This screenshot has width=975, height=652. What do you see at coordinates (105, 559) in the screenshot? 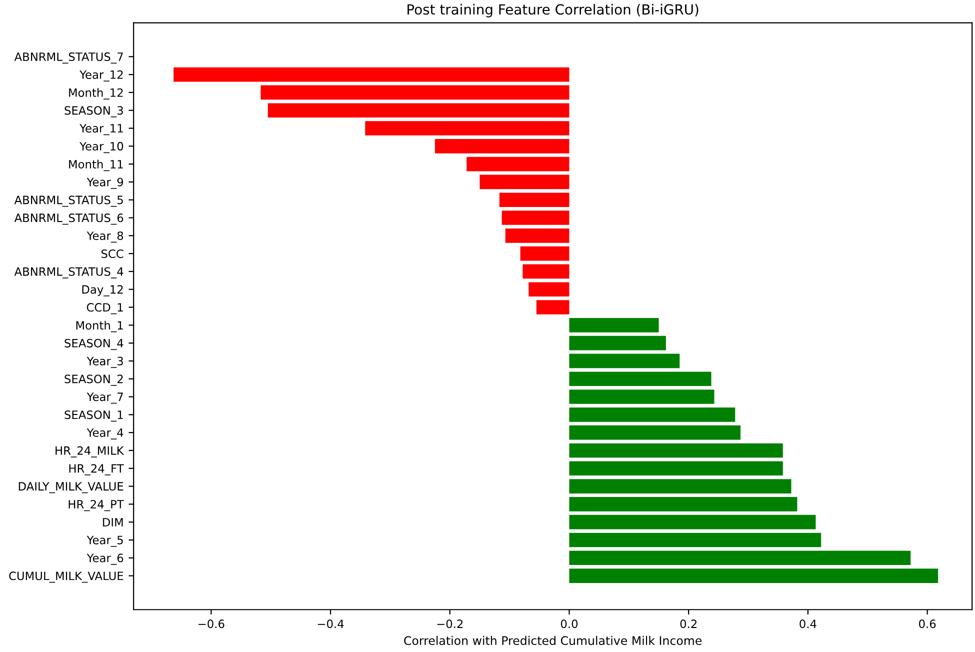
I see `y-tick-label: Year_6` at bounding box center [105, 559].